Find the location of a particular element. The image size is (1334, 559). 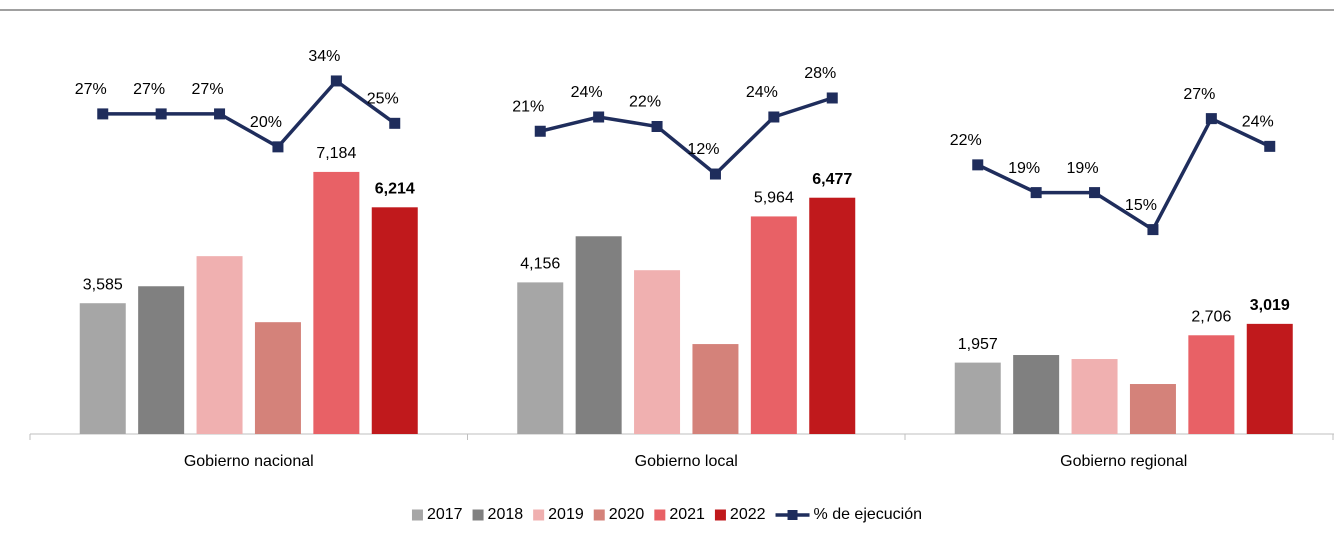

bar-value-label: 3,585 is located at coordinates (103, 284).